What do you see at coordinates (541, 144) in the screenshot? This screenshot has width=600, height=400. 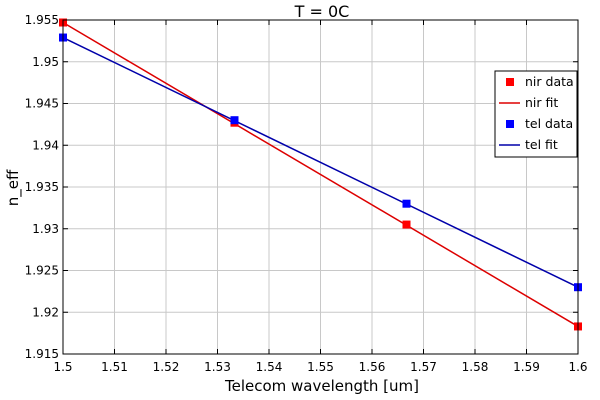 I see `legend-tel-fit-label: tel fit` at bounding box center [541, 144].